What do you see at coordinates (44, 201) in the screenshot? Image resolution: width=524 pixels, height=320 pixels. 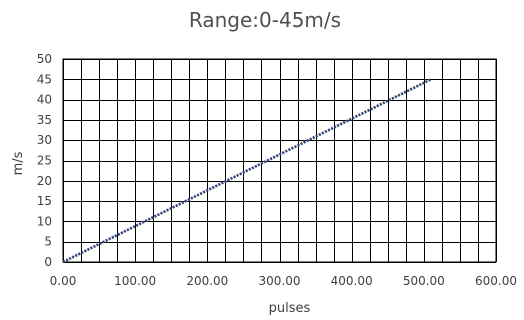 I see `y-tick-label: 15` at bounding box center [44, 201].